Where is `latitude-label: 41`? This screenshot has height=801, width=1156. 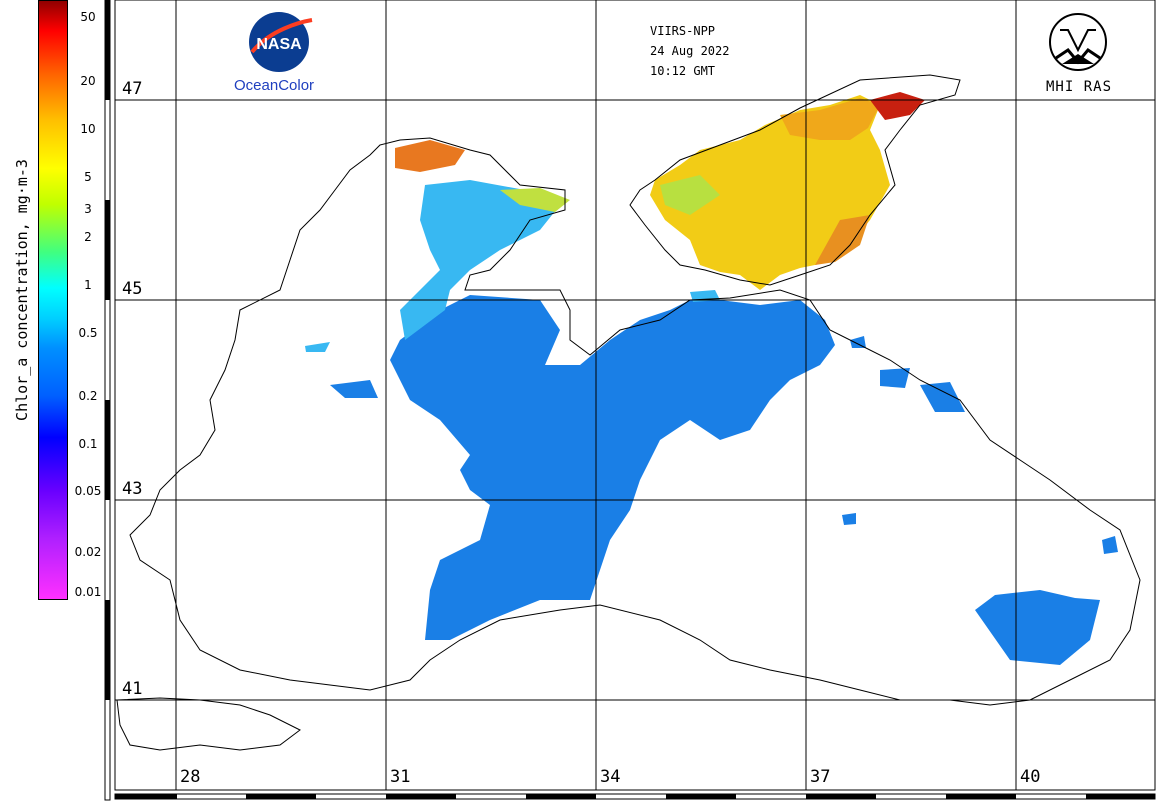 latitude-label: 41 is located at coordinates (132, 689).